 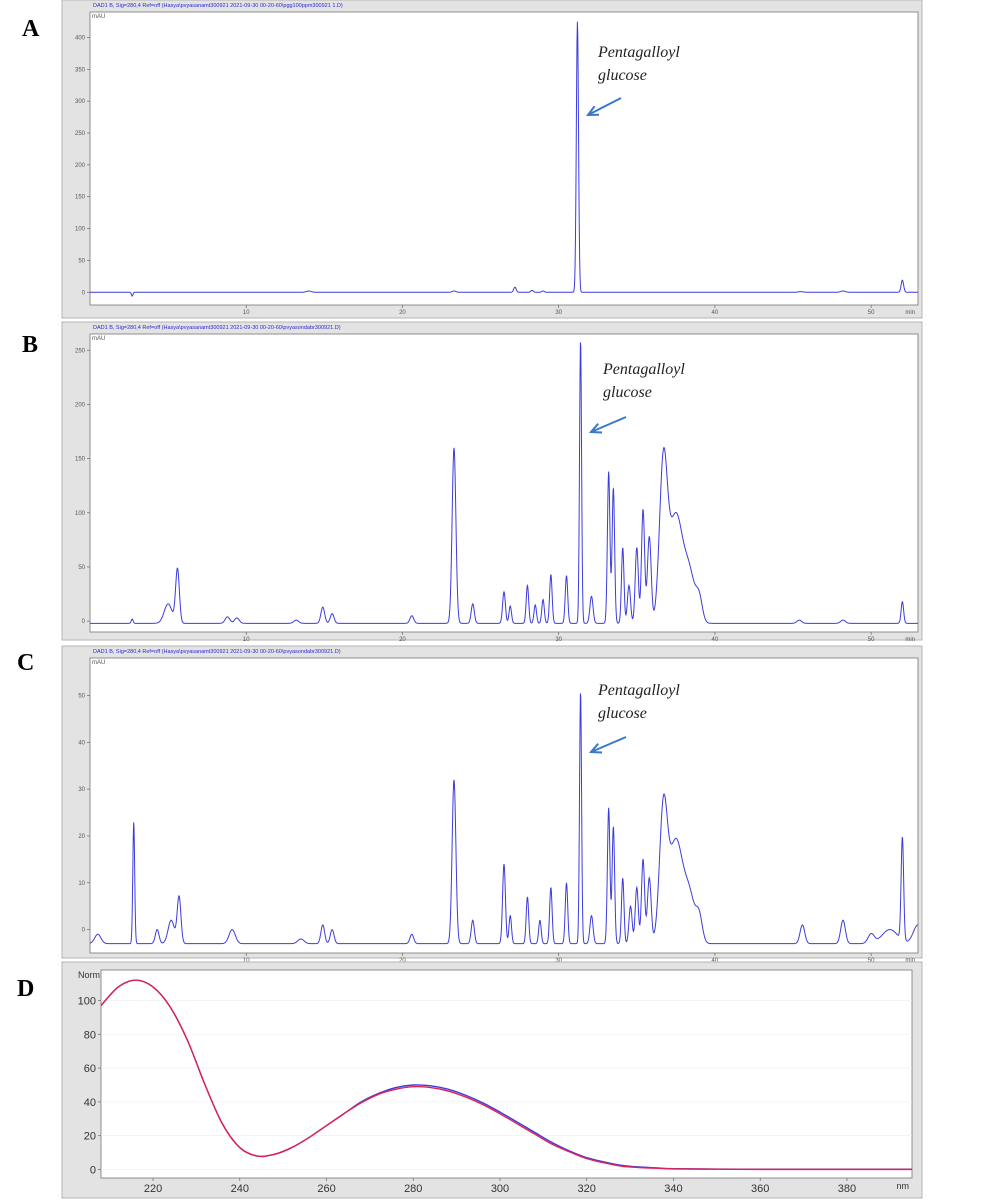 I want to click on x-unit-label: nm, so click(x=902, y=1186).